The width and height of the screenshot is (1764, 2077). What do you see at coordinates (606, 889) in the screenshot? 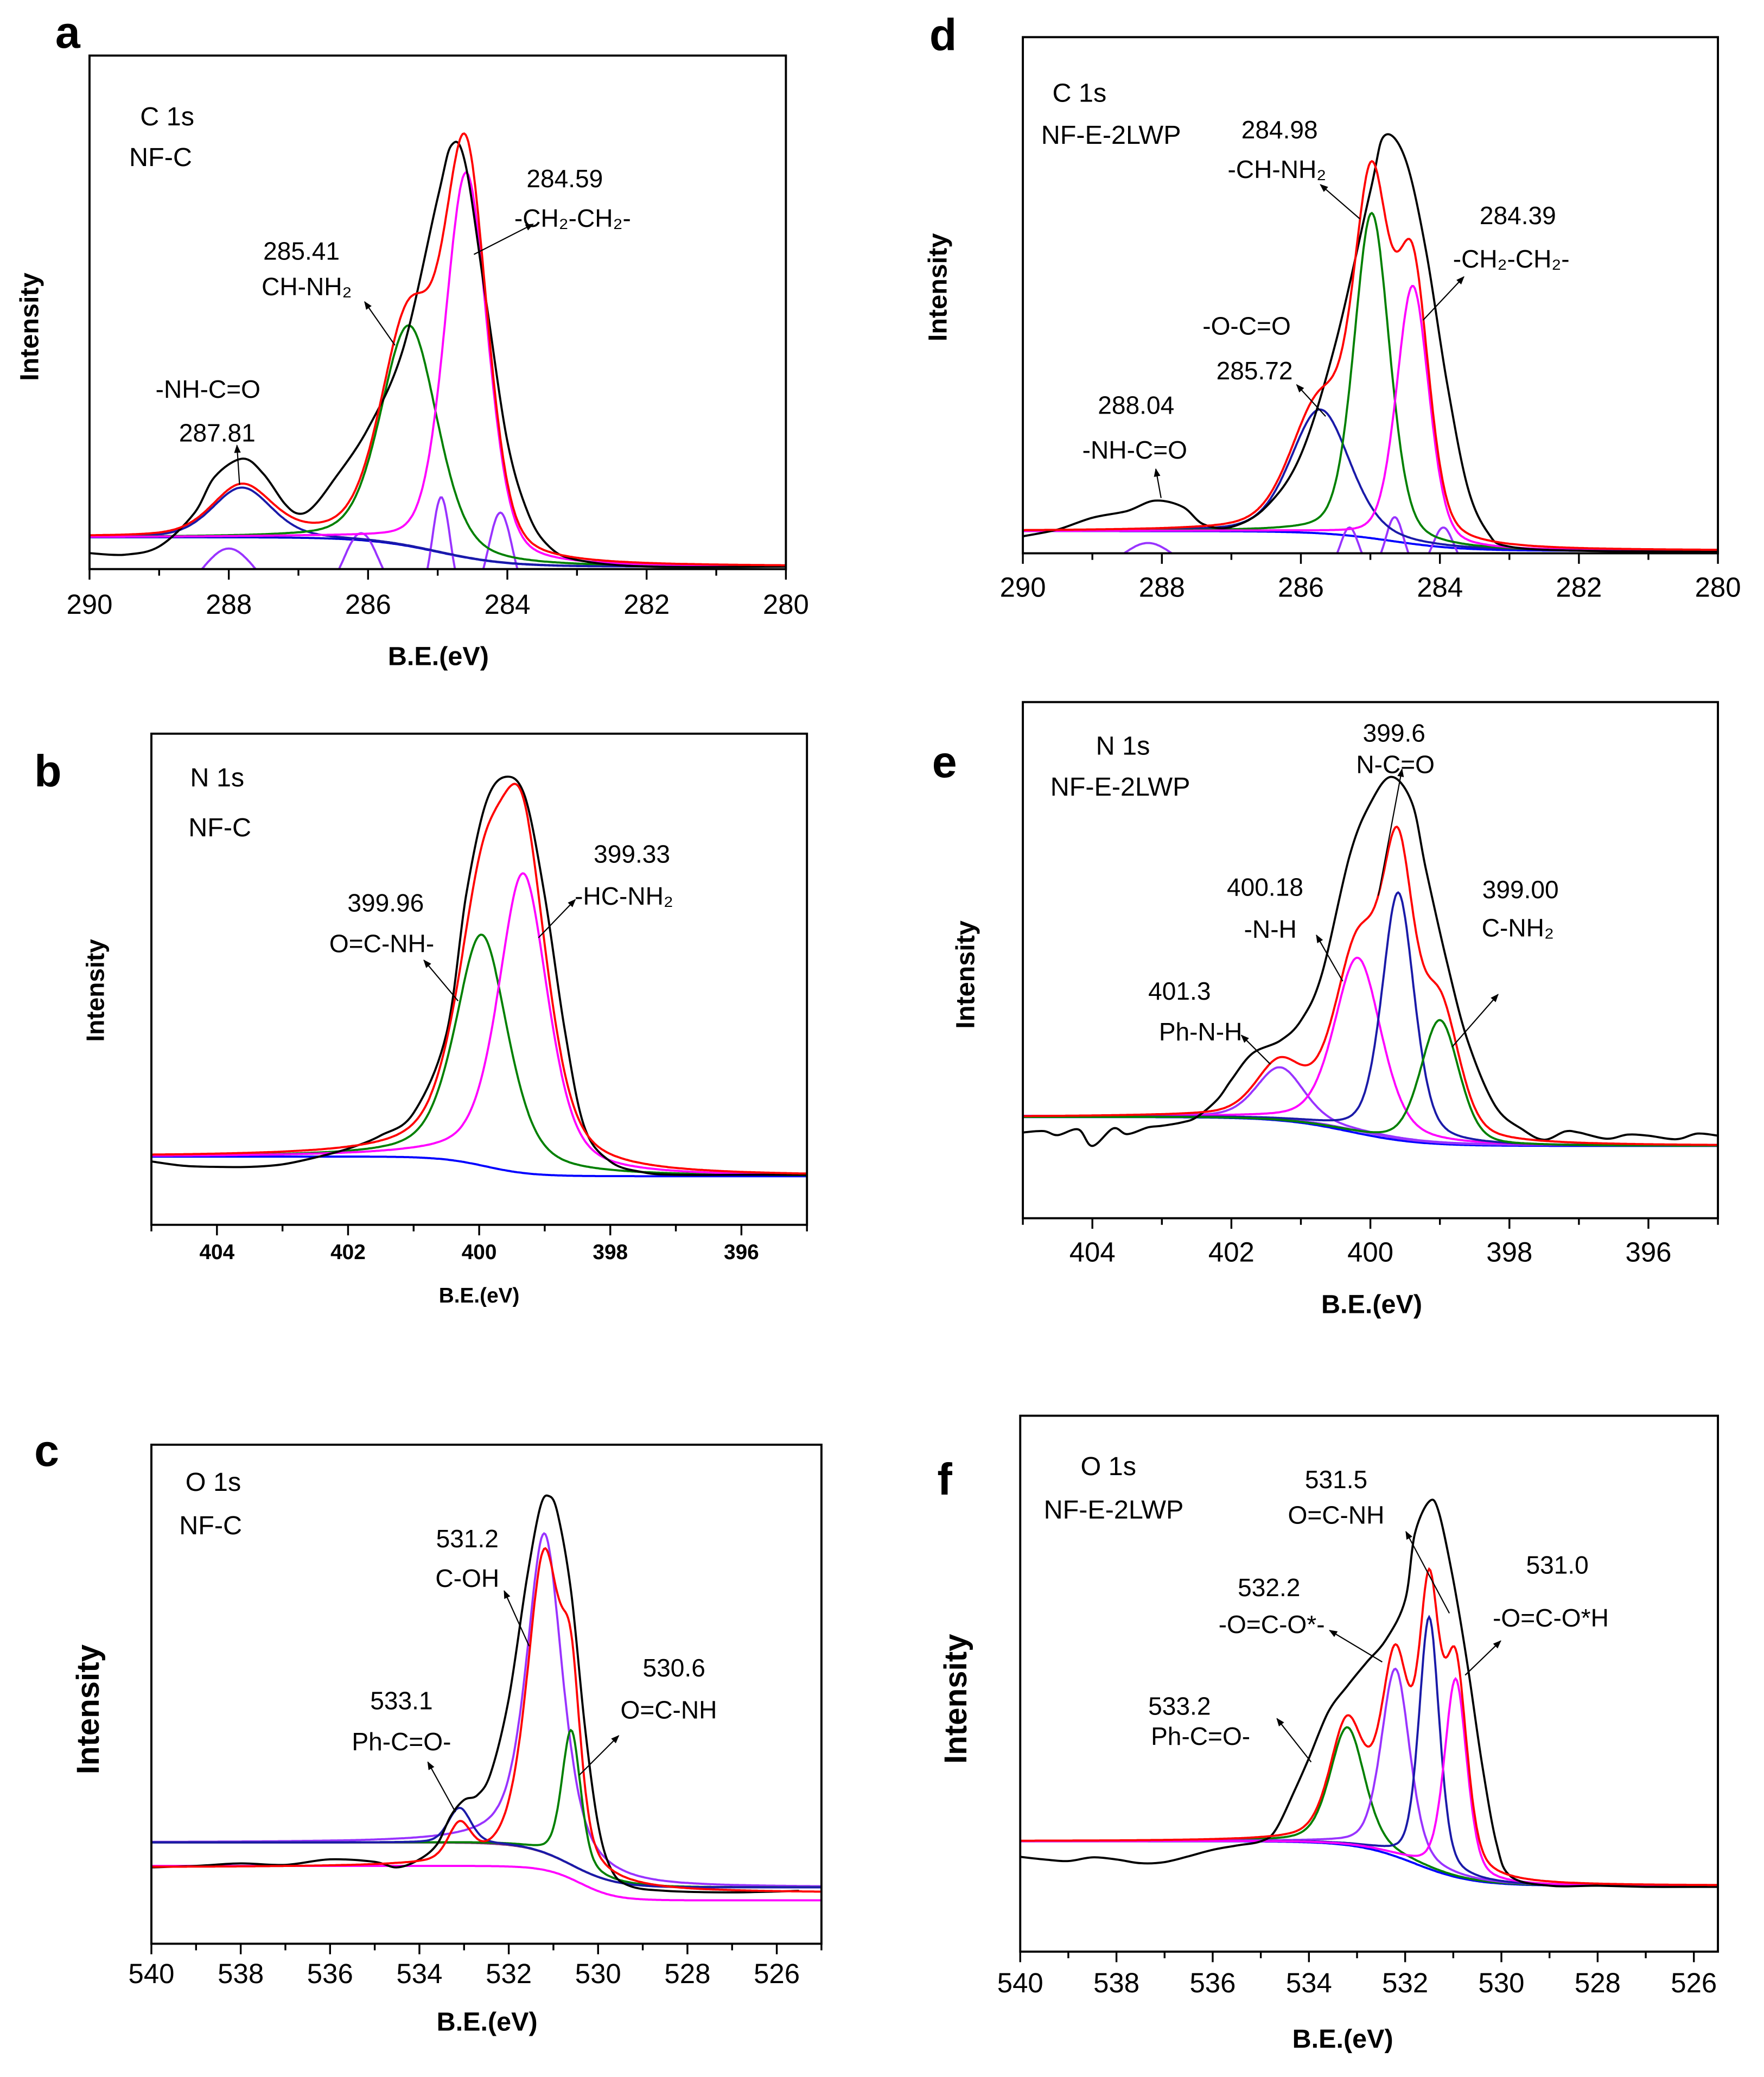
I see `peak-annotation: 399.33 -HC-NH₂` at bounding box center [606, 889].